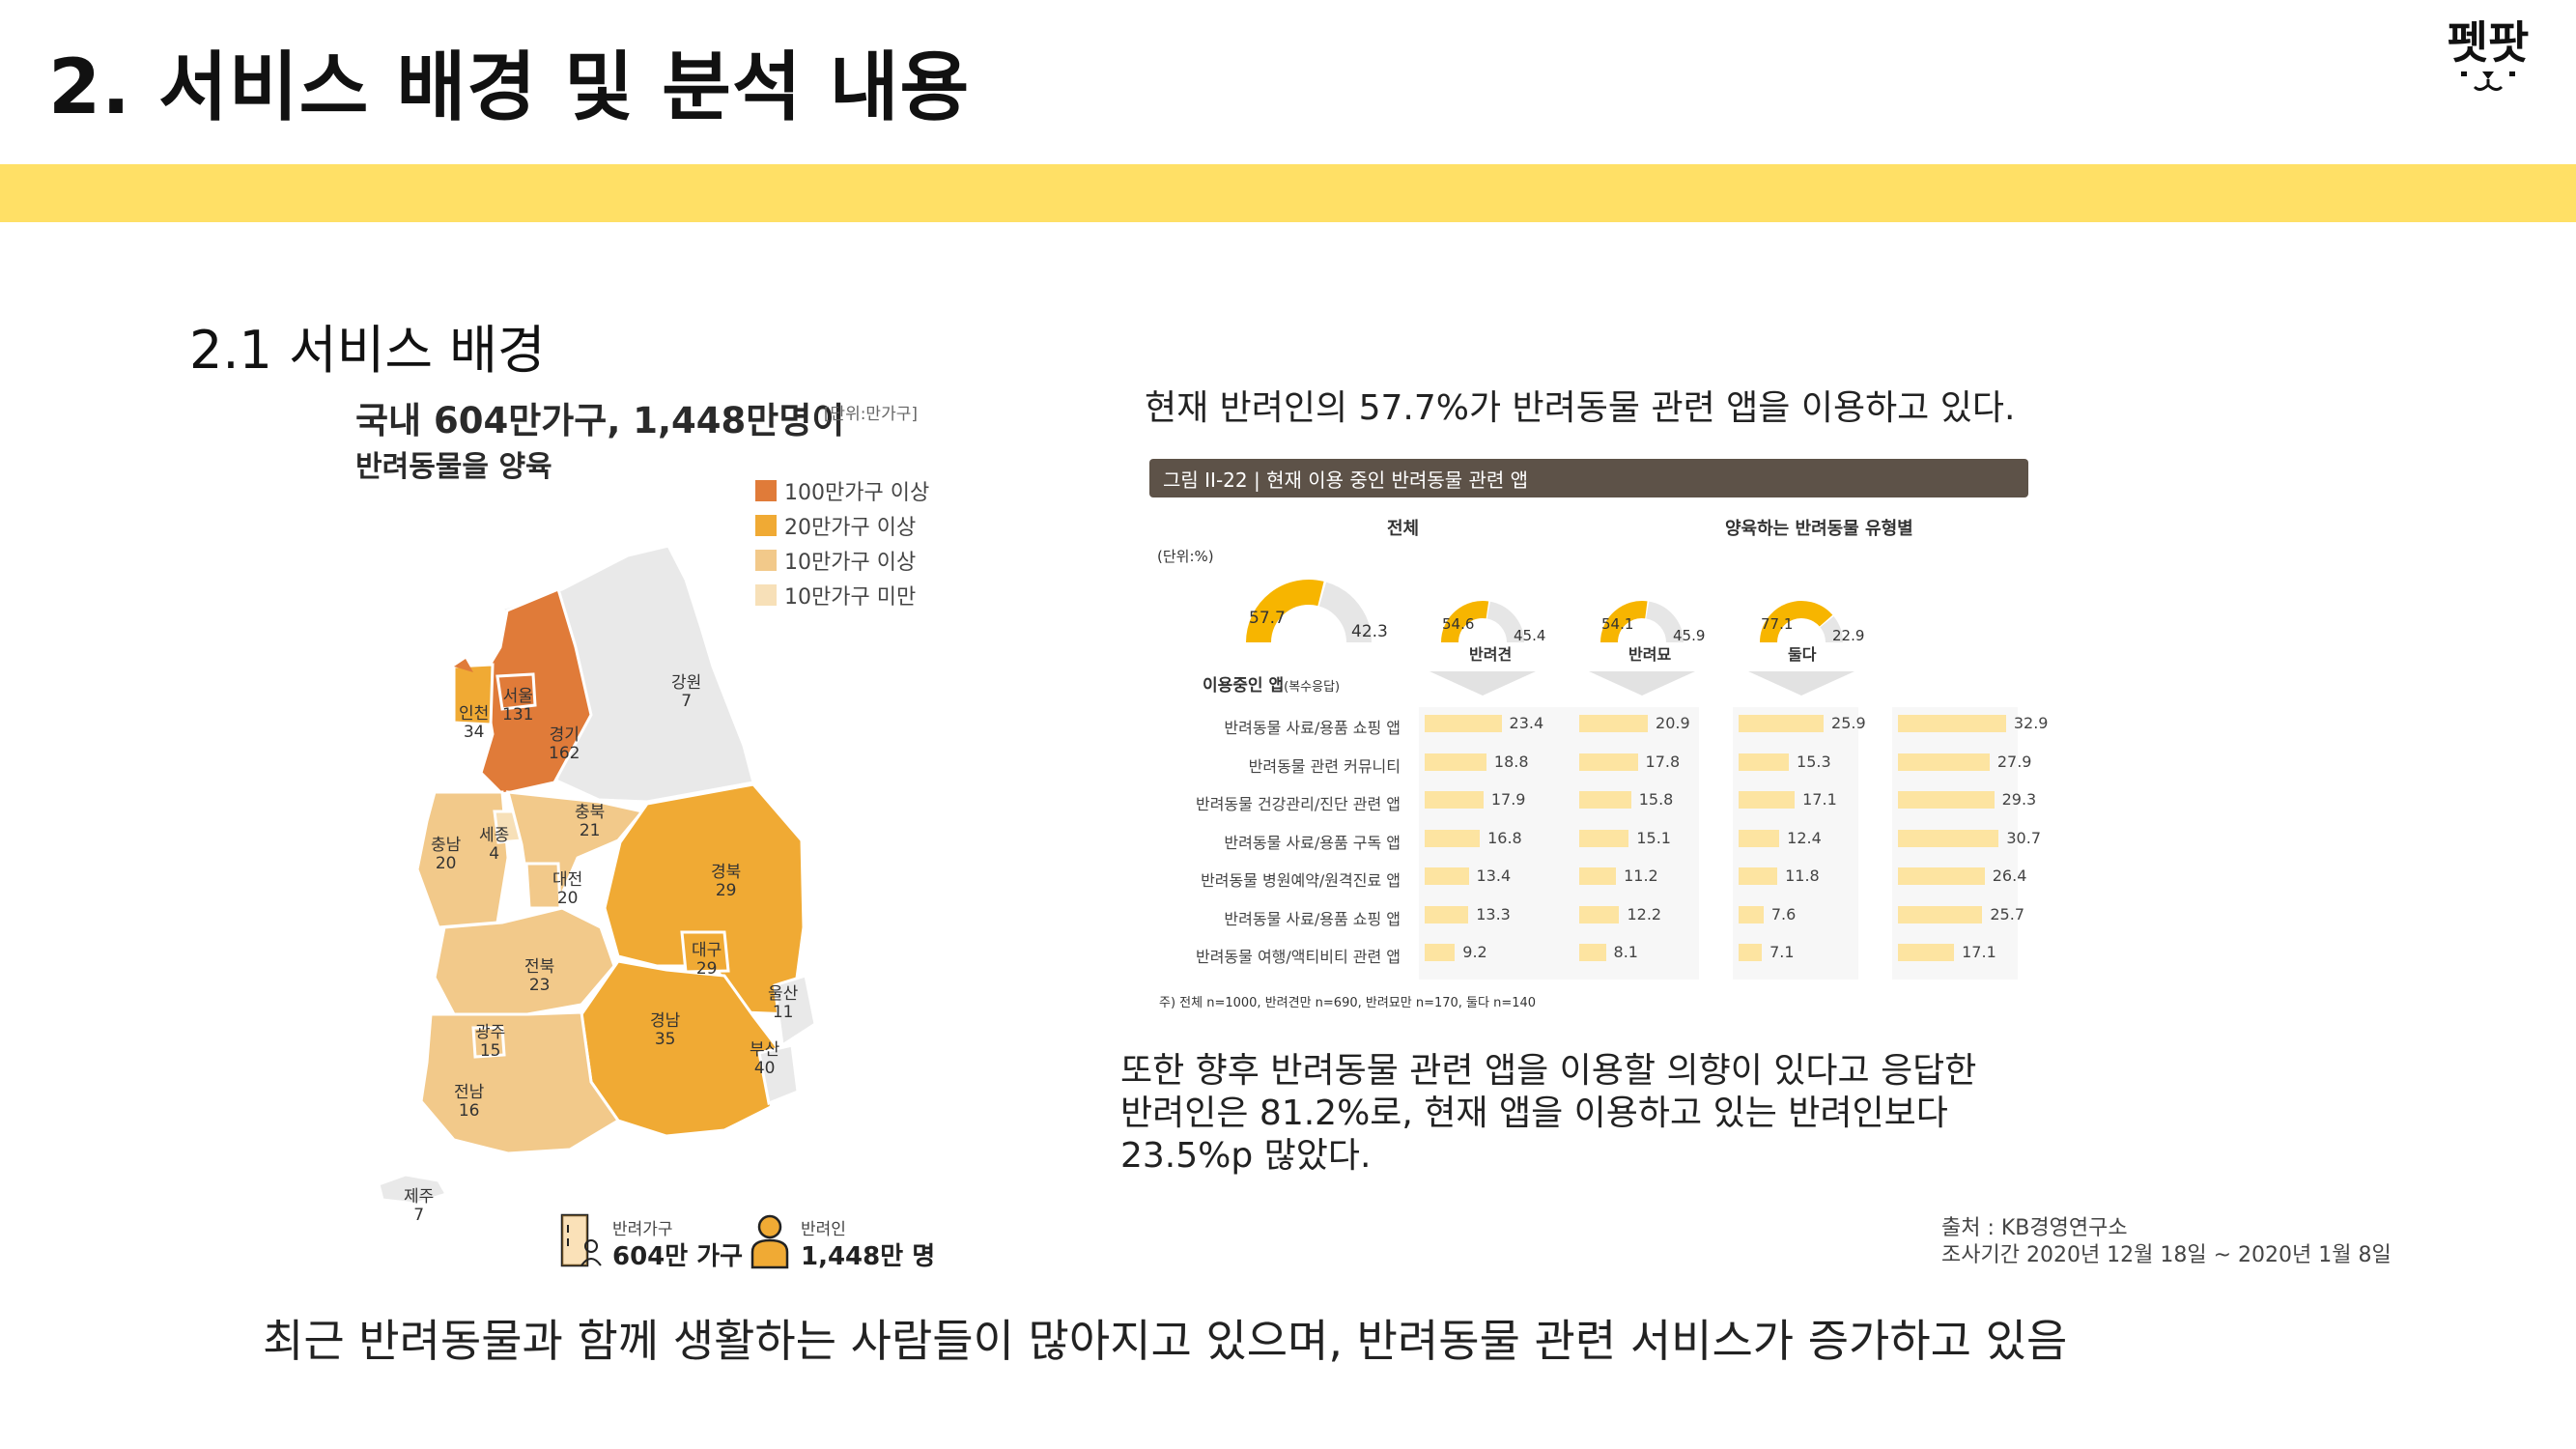 This screenshot has width=2576, height=1449. What do you see at coordinates (642, 1229) in the screenshot?
I see `stat-households-label: 반려가구` at bounding box center [642, 1229].